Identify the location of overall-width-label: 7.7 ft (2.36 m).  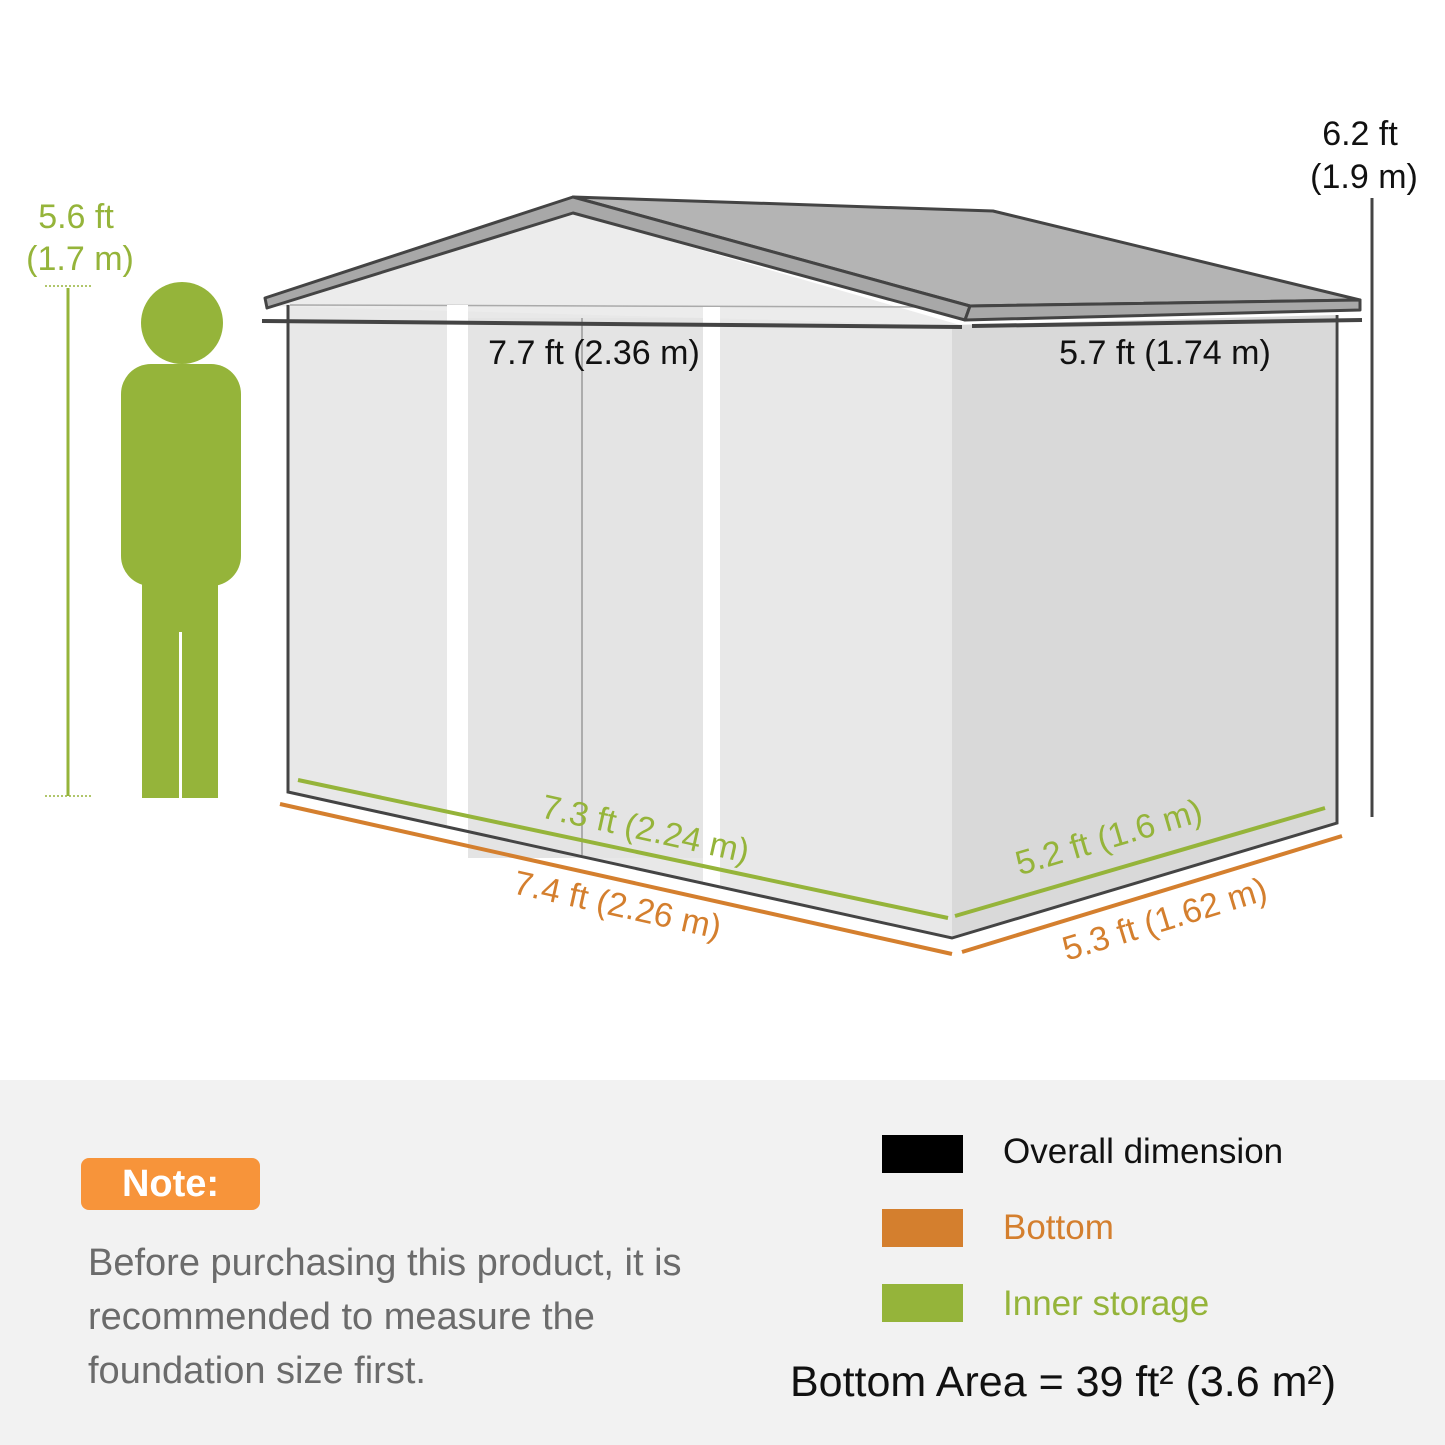
(594, 353).